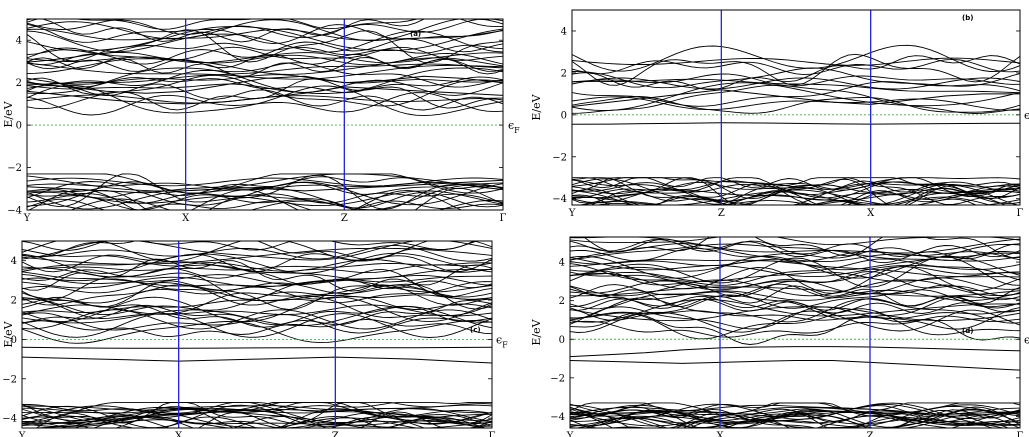 The image size is (1029, 437). What do you see at coordinates (475, 330) in the screenshot?
I see `panel-label: (c)` at bounding box center [475, 330].